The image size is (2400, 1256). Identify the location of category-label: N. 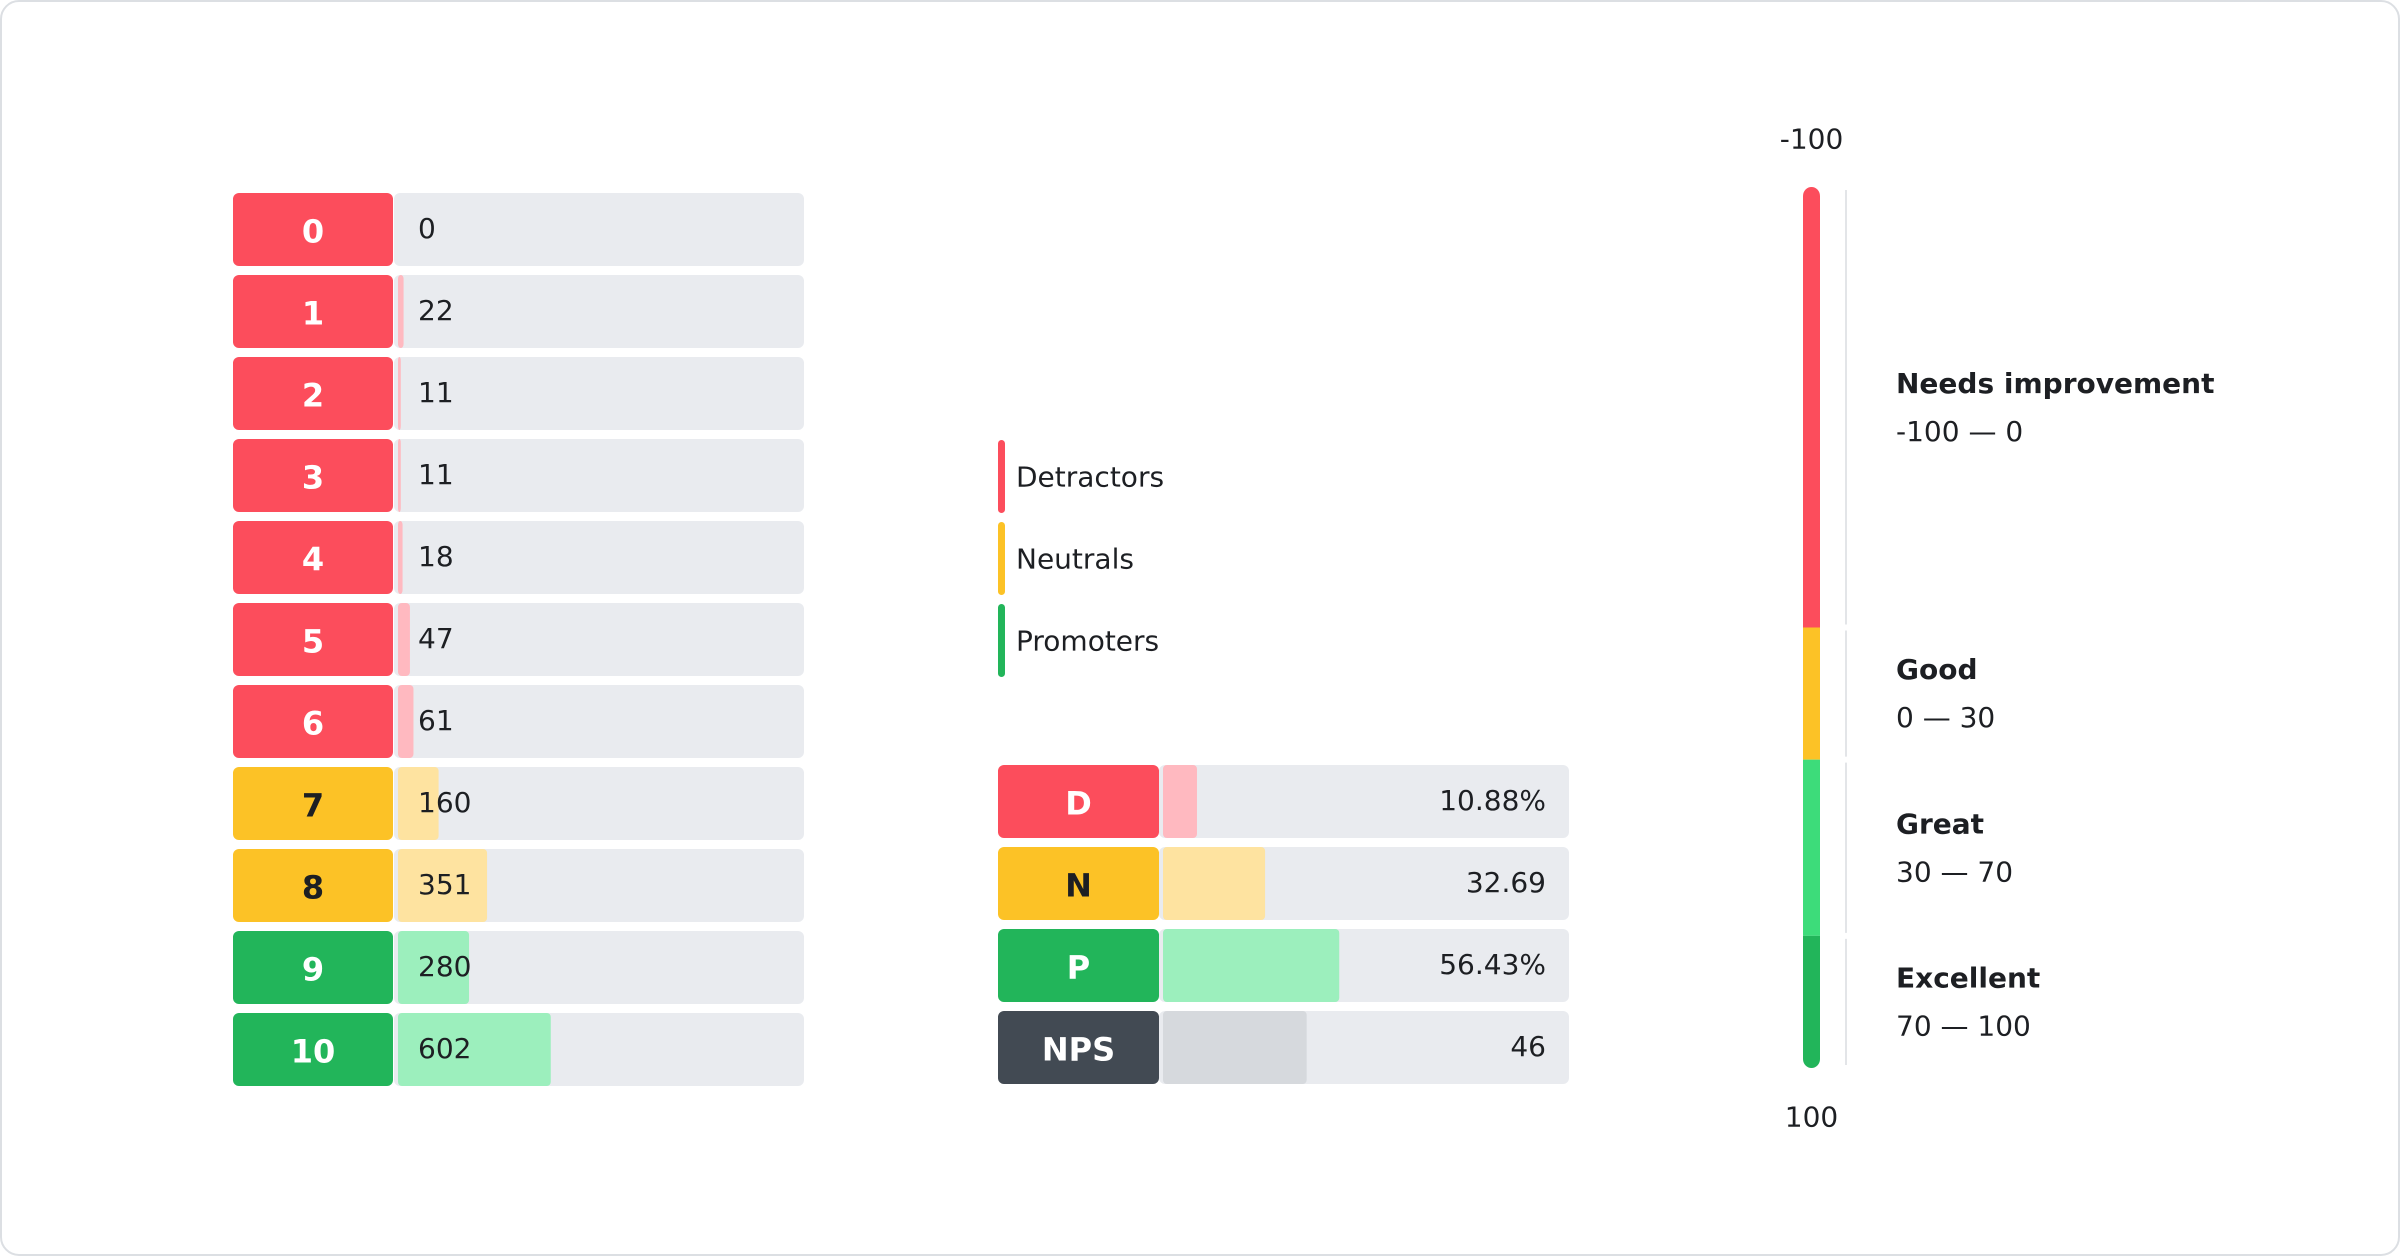
(1078, 886).